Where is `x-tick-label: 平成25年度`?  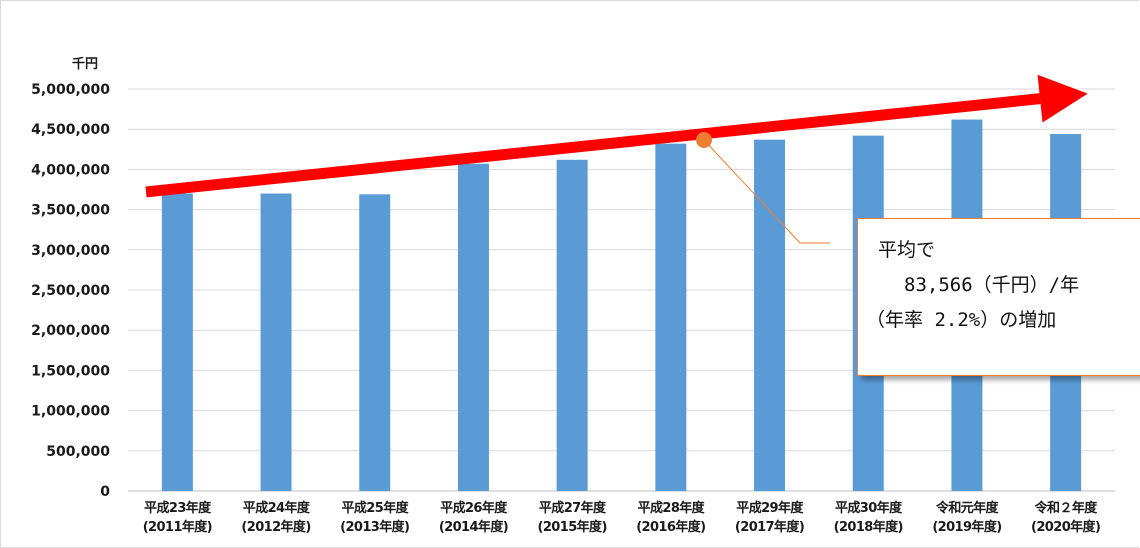
x-tick-label: 平成25年度 is located at coordinates (376, 508).